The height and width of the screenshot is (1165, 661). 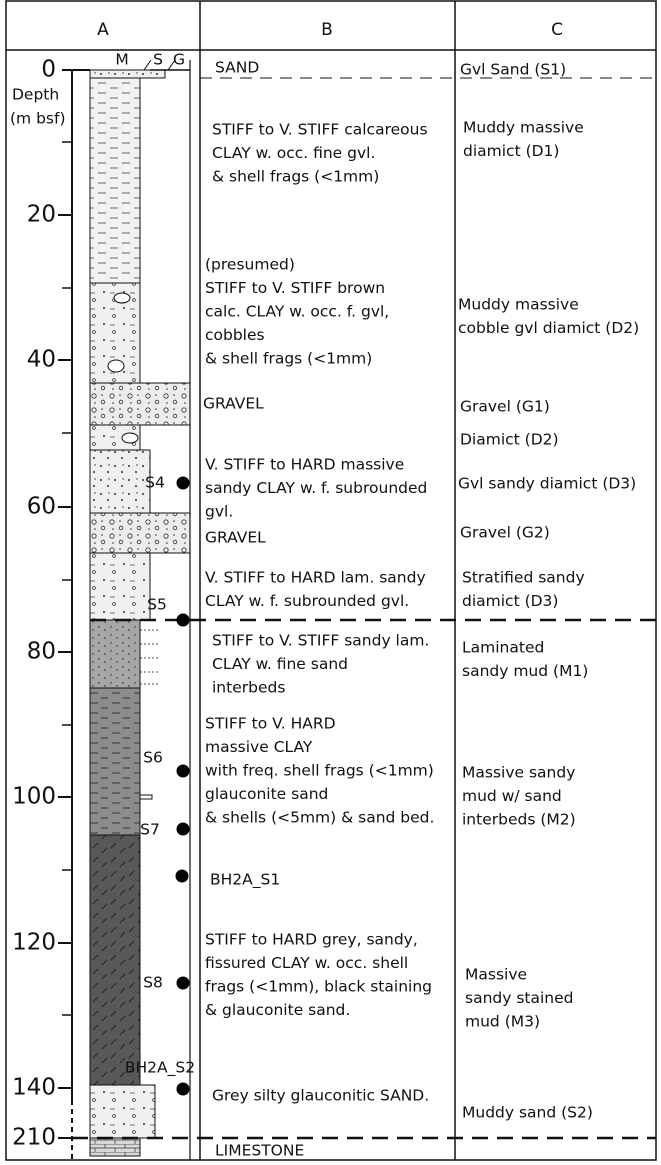 I want to click on lithology-column, so click(x=140, y=609).